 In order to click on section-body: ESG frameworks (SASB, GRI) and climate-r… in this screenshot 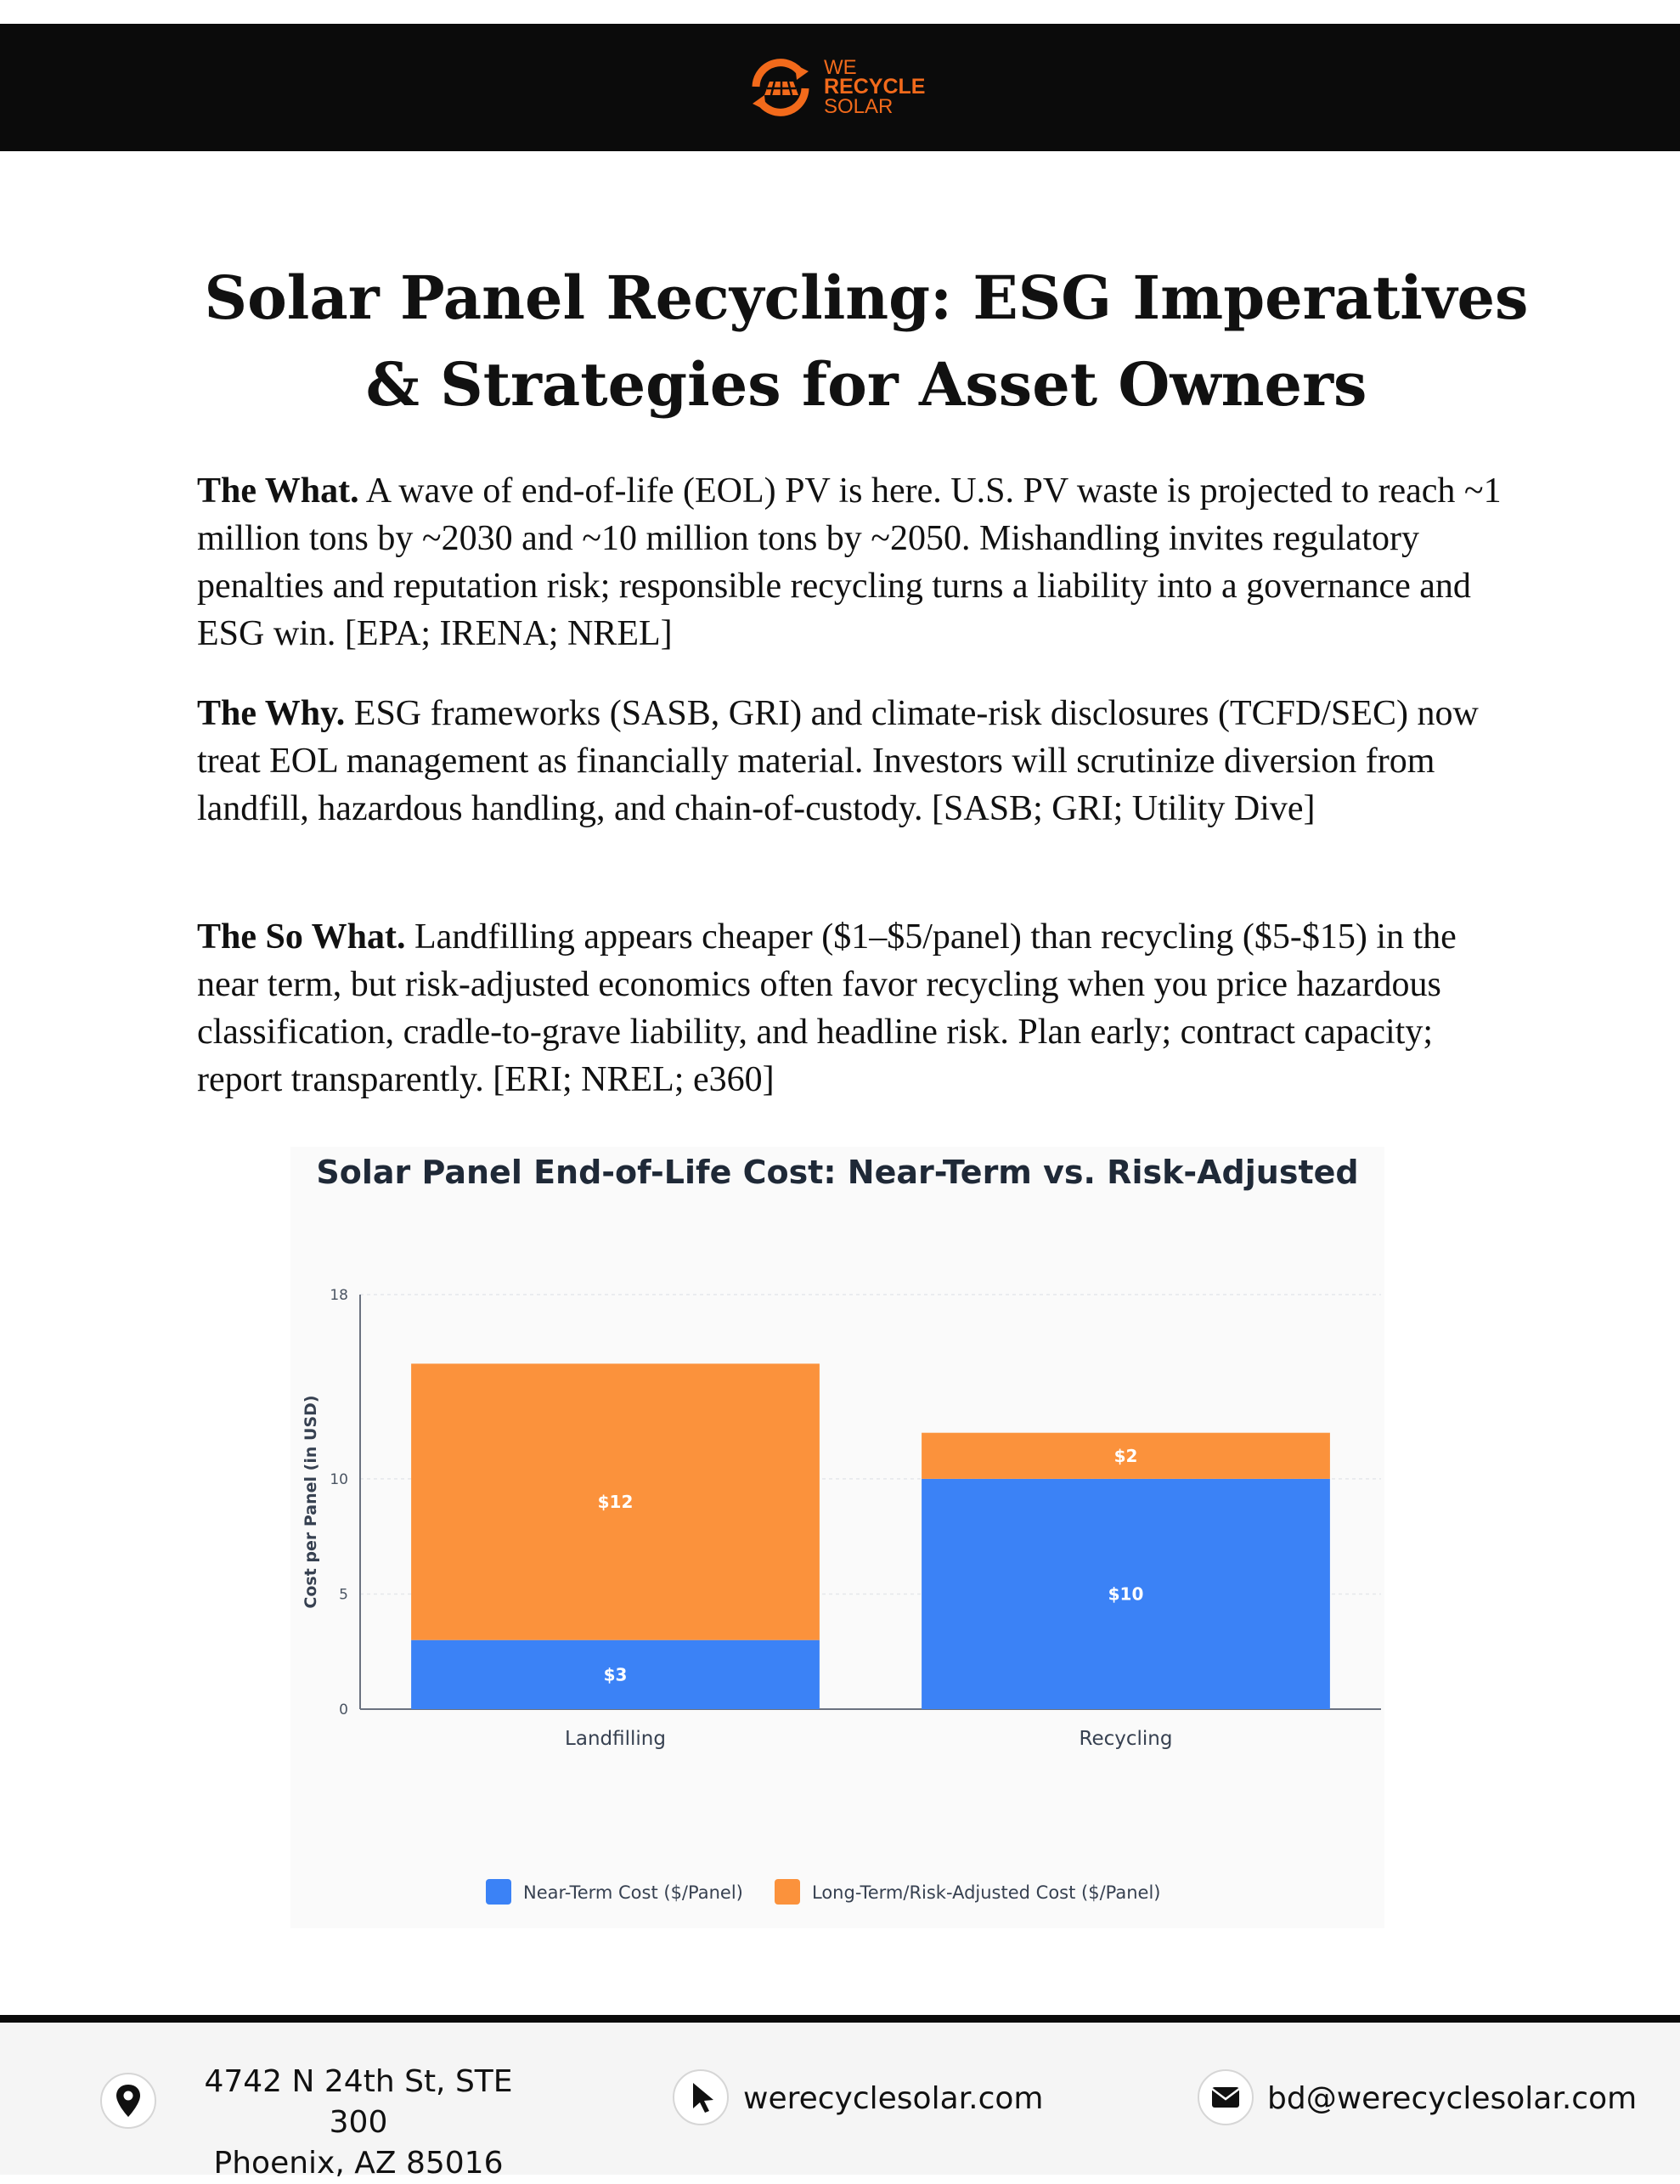, I will do `click(838, 761)`.